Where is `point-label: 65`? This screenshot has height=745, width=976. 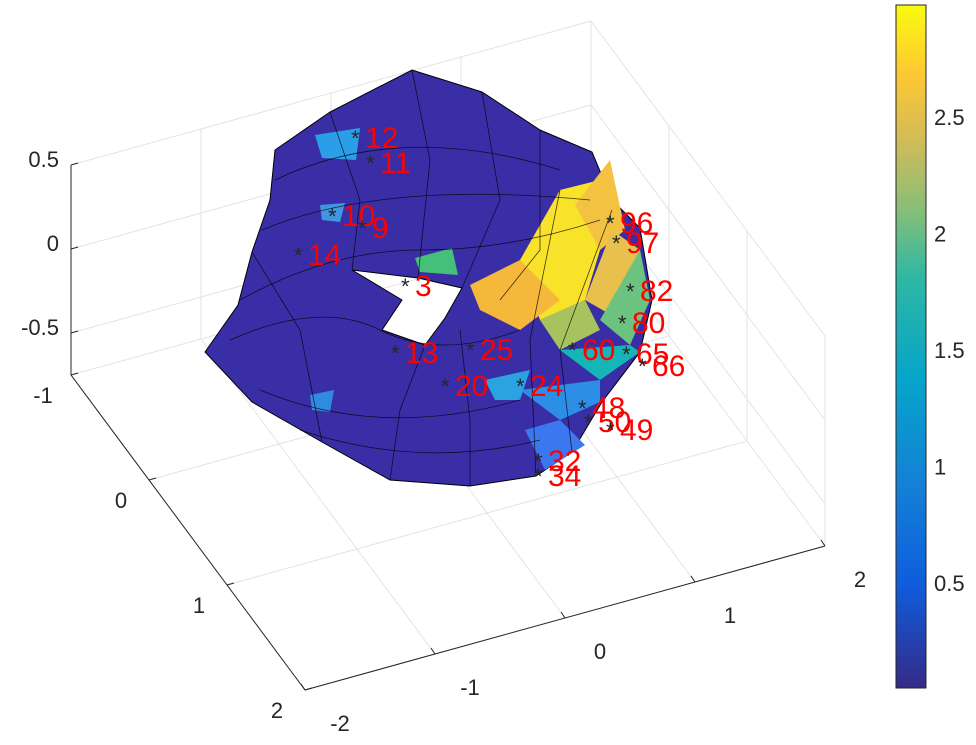 point-label: 65 is located at coordinates (652, 354).